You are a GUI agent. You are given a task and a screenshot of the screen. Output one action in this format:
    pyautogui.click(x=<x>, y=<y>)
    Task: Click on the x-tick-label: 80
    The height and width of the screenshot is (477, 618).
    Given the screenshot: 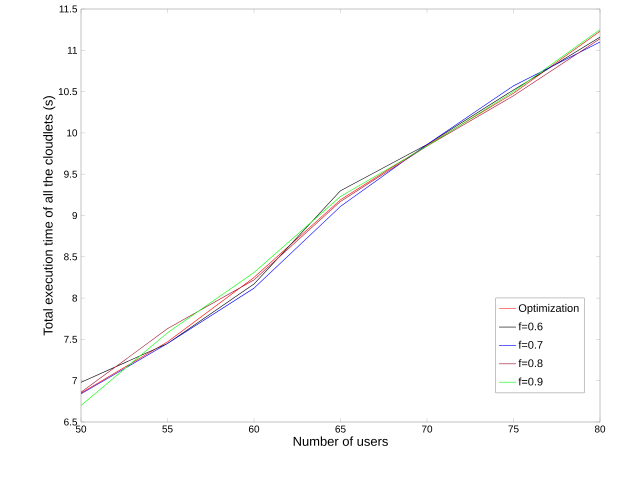 What is the action you would take?
    pyautogui.click(x=600, y=429)
    